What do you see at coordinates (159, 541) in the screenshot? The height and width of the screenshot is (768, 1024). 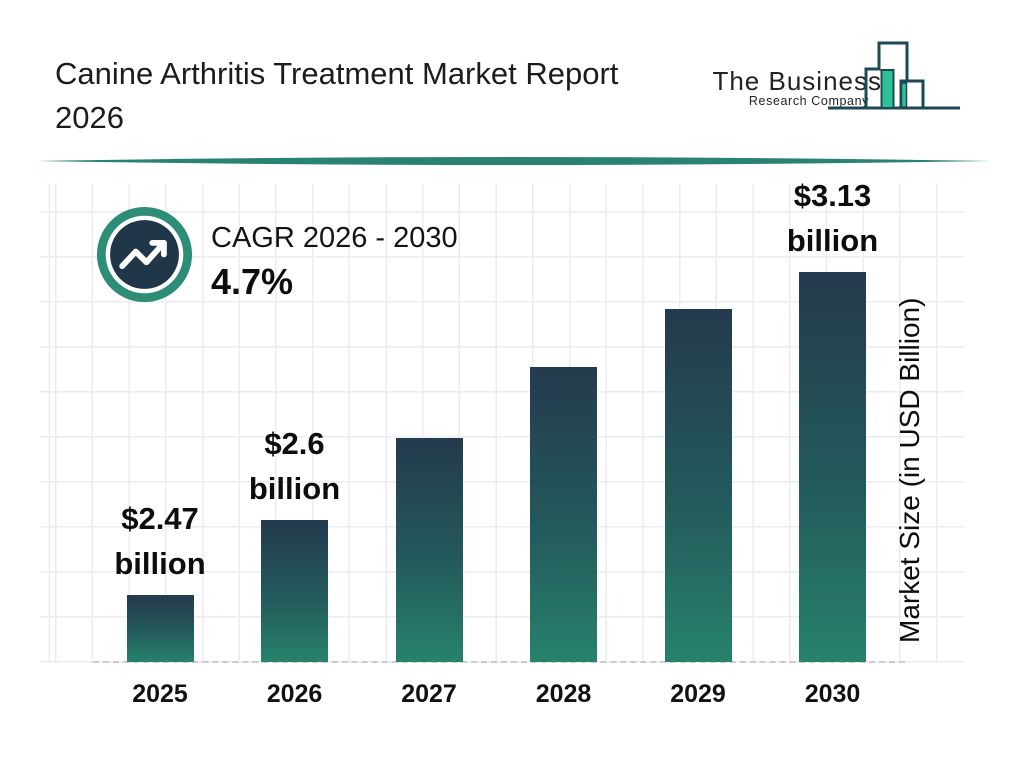 I see `bar-value-label-2025: $2.47 billion` at bounding box center [159, 541].